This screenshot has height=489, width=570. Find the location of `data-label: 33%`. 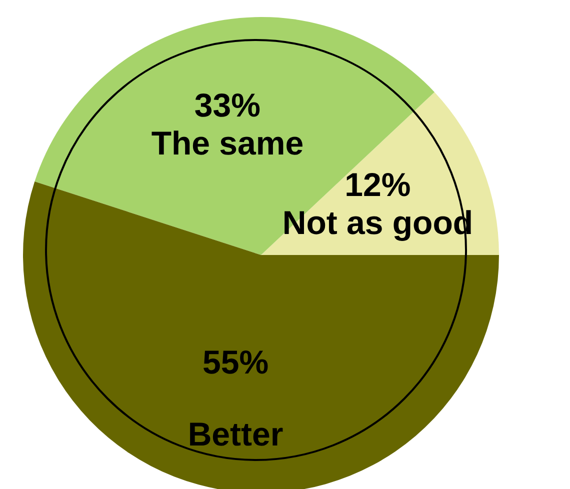

data-label: 33% is located at coordinates (227, 105).